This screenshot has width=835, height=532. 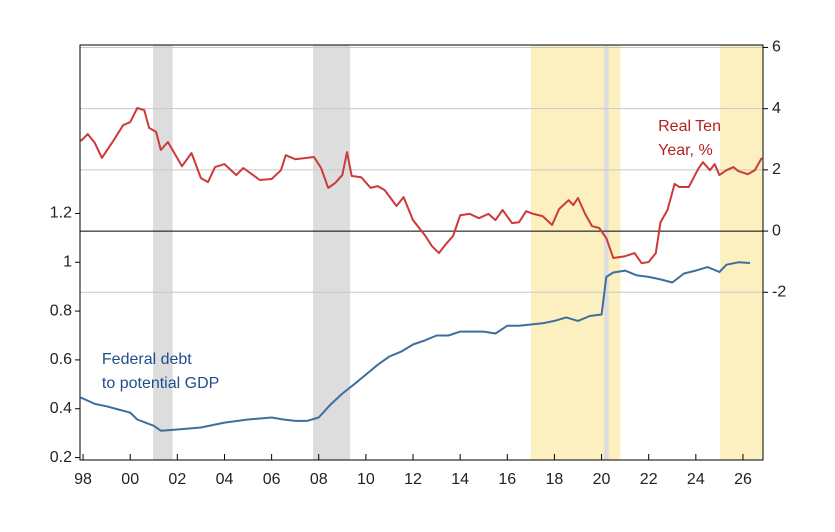 I want to click on annotation-line: Real Ten, so click(x=689, y=126).